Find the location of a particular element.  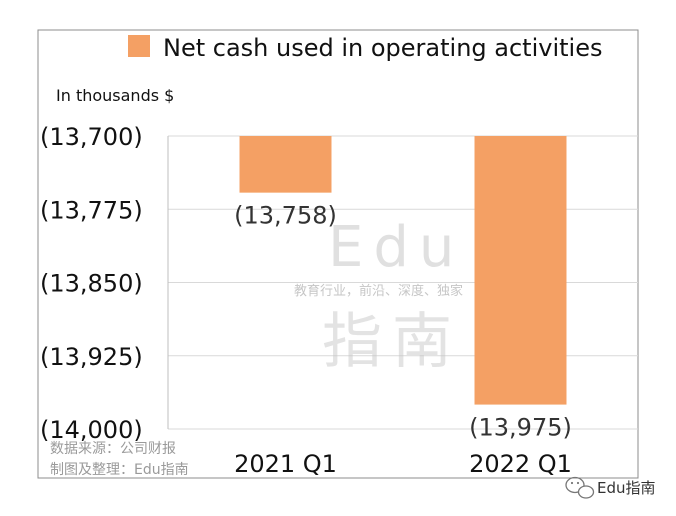

data-label: (13,758) is located at coordinates (285, 216).